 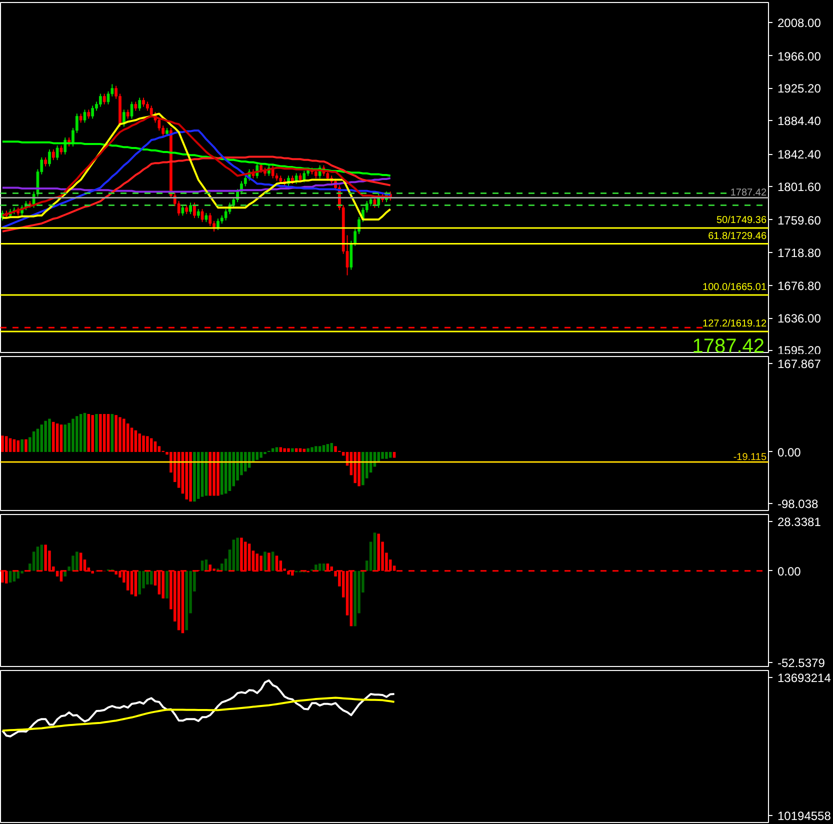 What do you see at coordinates (800, 220) in the screenshot?
I see `y-tick-label: 1759.60` at bounding box center [800, 220].